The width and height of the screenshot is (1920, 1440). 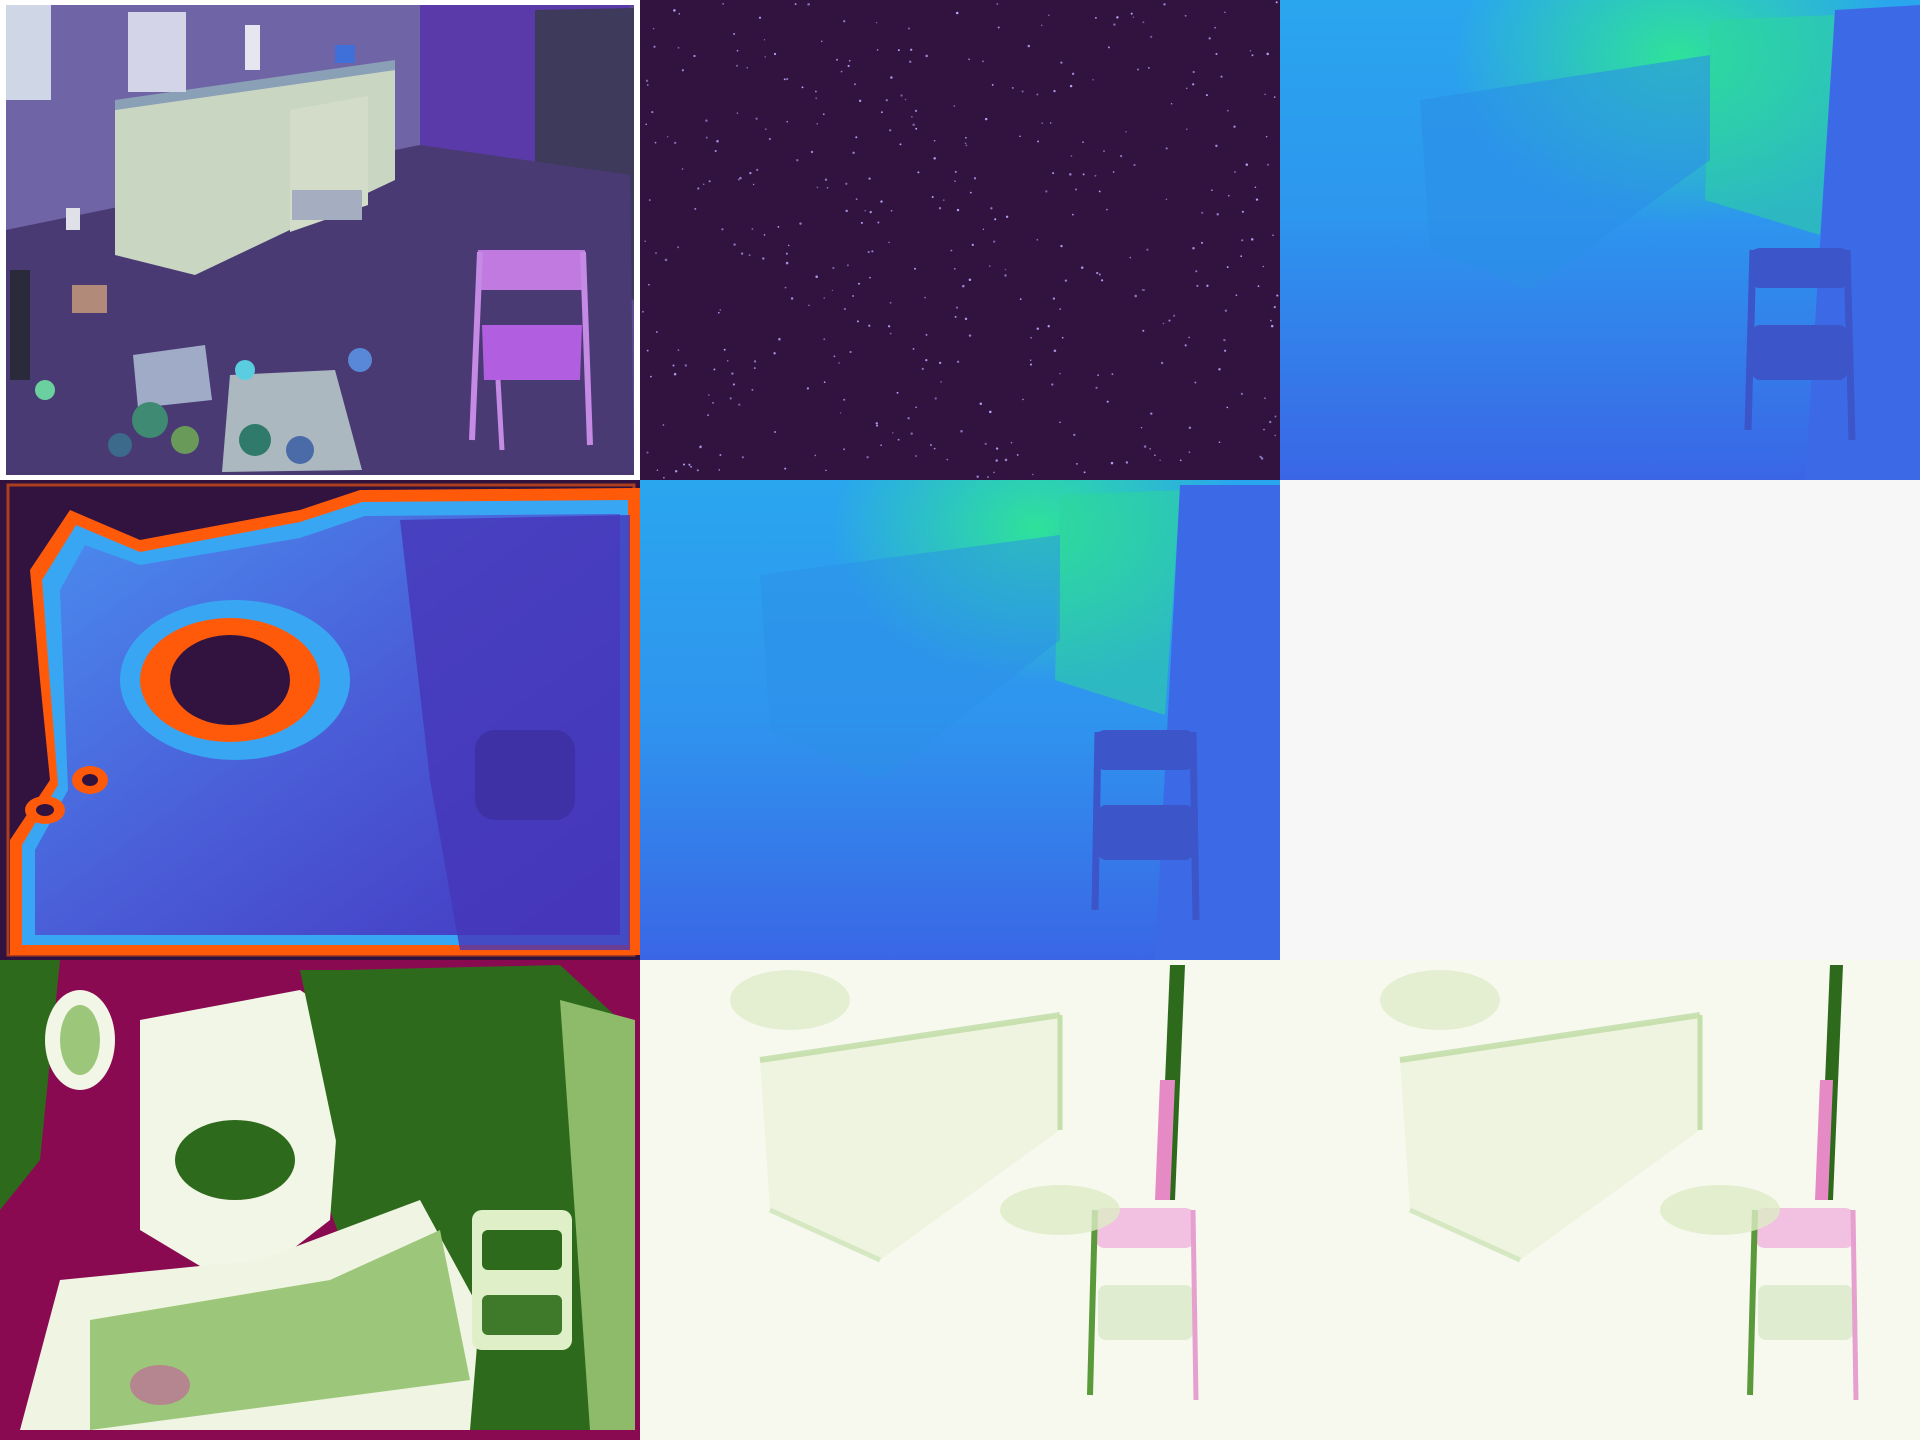 What do you see at coordinates (320, 720) in the screenshot?
I see `uncertainty-heatmap-panel` at bounding box center [320, 720].